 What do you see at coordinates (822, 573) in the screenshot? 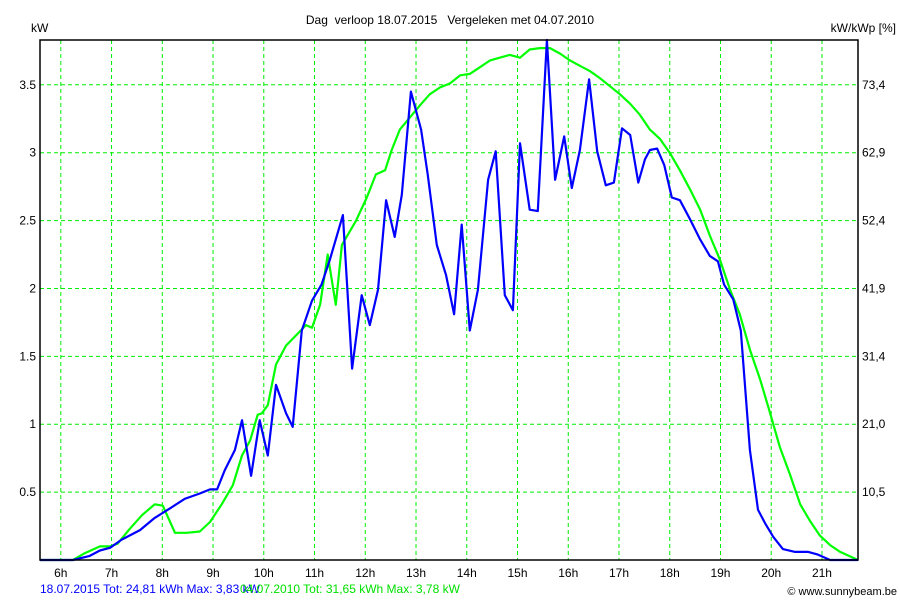
I see `x-tick-label: 21h` at bounding box center [822, 573].